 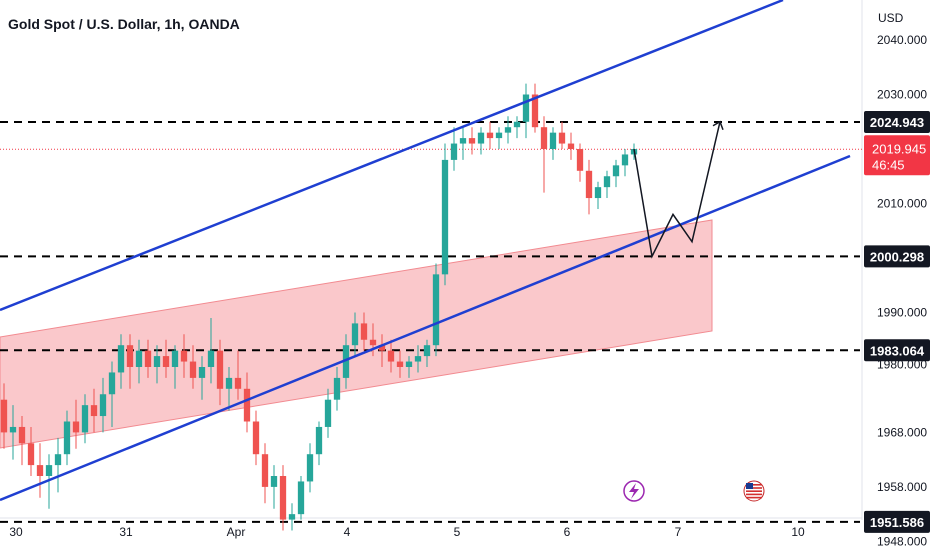 I want to click on y-tick-label: 1968.000, so click(x=902, y=432).